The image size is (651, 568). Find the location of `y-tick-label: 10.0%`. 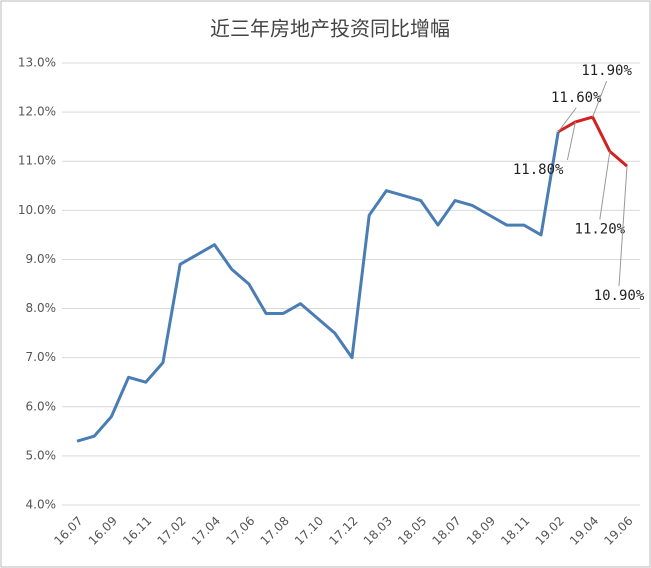

y-tick-label: 10.0% is located at coordinates (37, 210).